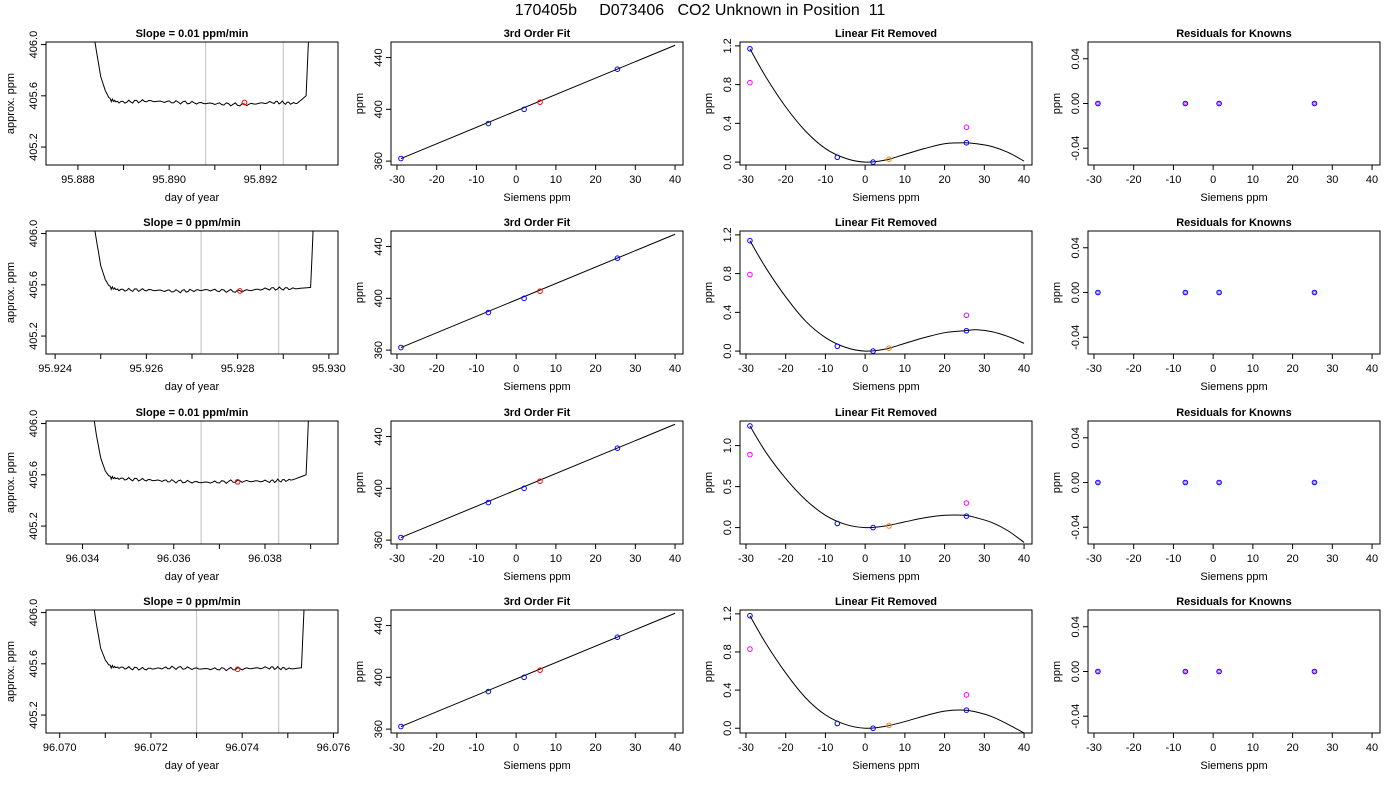  I want to click on x-tick-label: 95.928, so click(238, 369).